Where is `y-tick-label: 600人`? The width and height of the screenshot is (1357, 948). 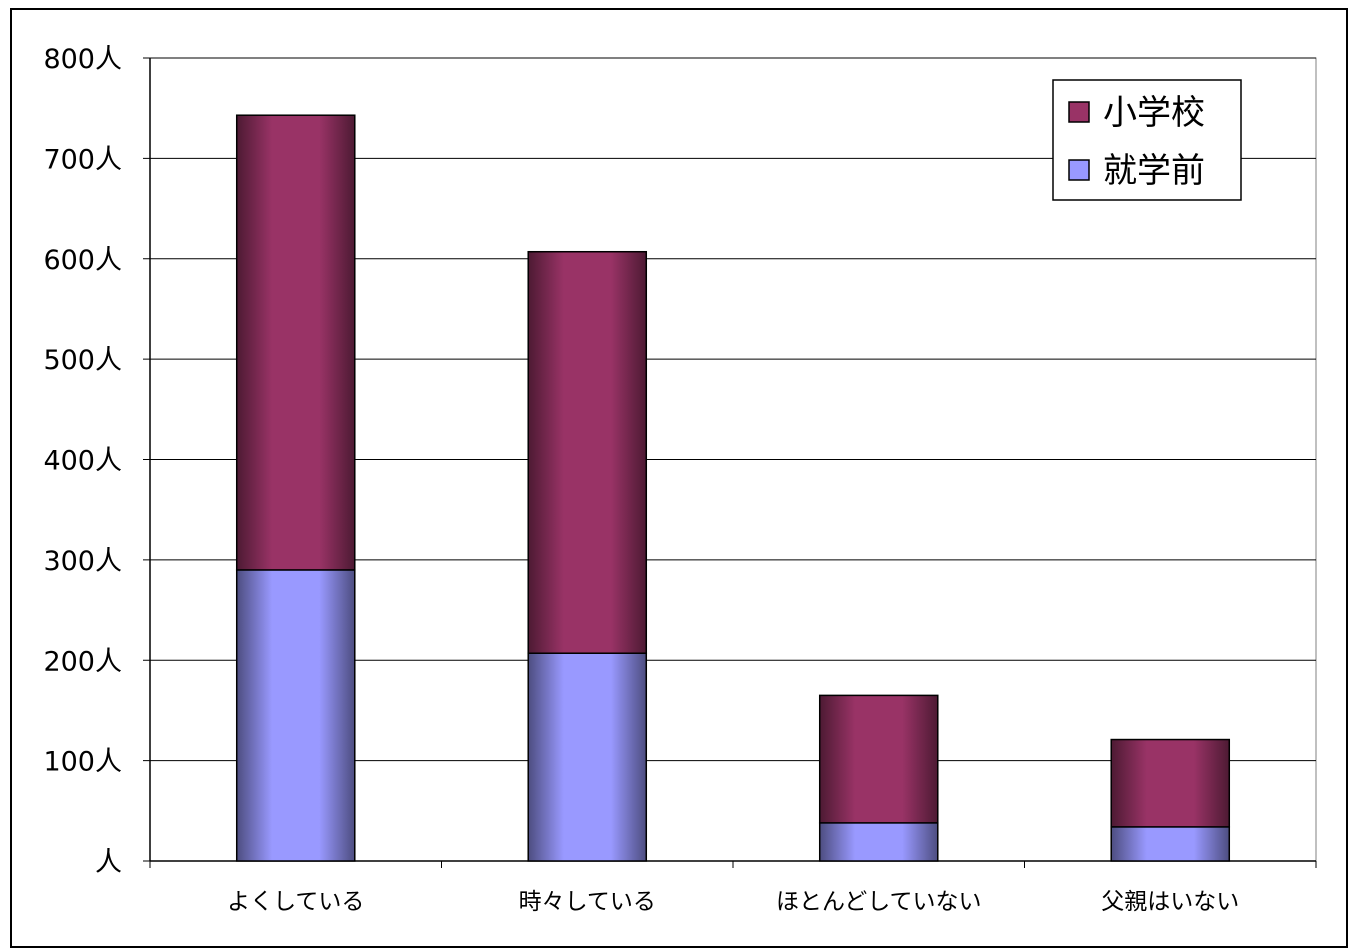
y-tick-label: 600人 is located at coordinates (82, 260).